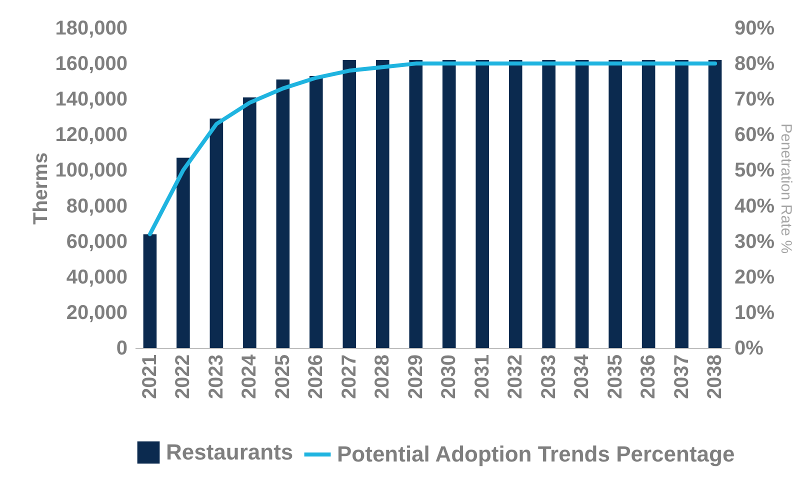  I want to click on x-tick-label: 2038, so click(715, 376).